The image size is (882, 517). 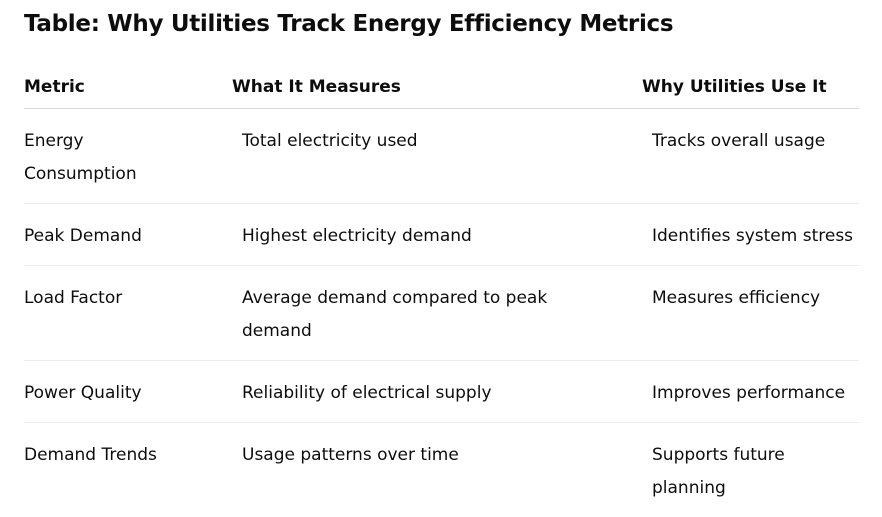 What do you see at coordinates (367, 393) in the screenshot?
I see `measures-cell: Reliability of electrical supply` at bounding box center [367, 393].